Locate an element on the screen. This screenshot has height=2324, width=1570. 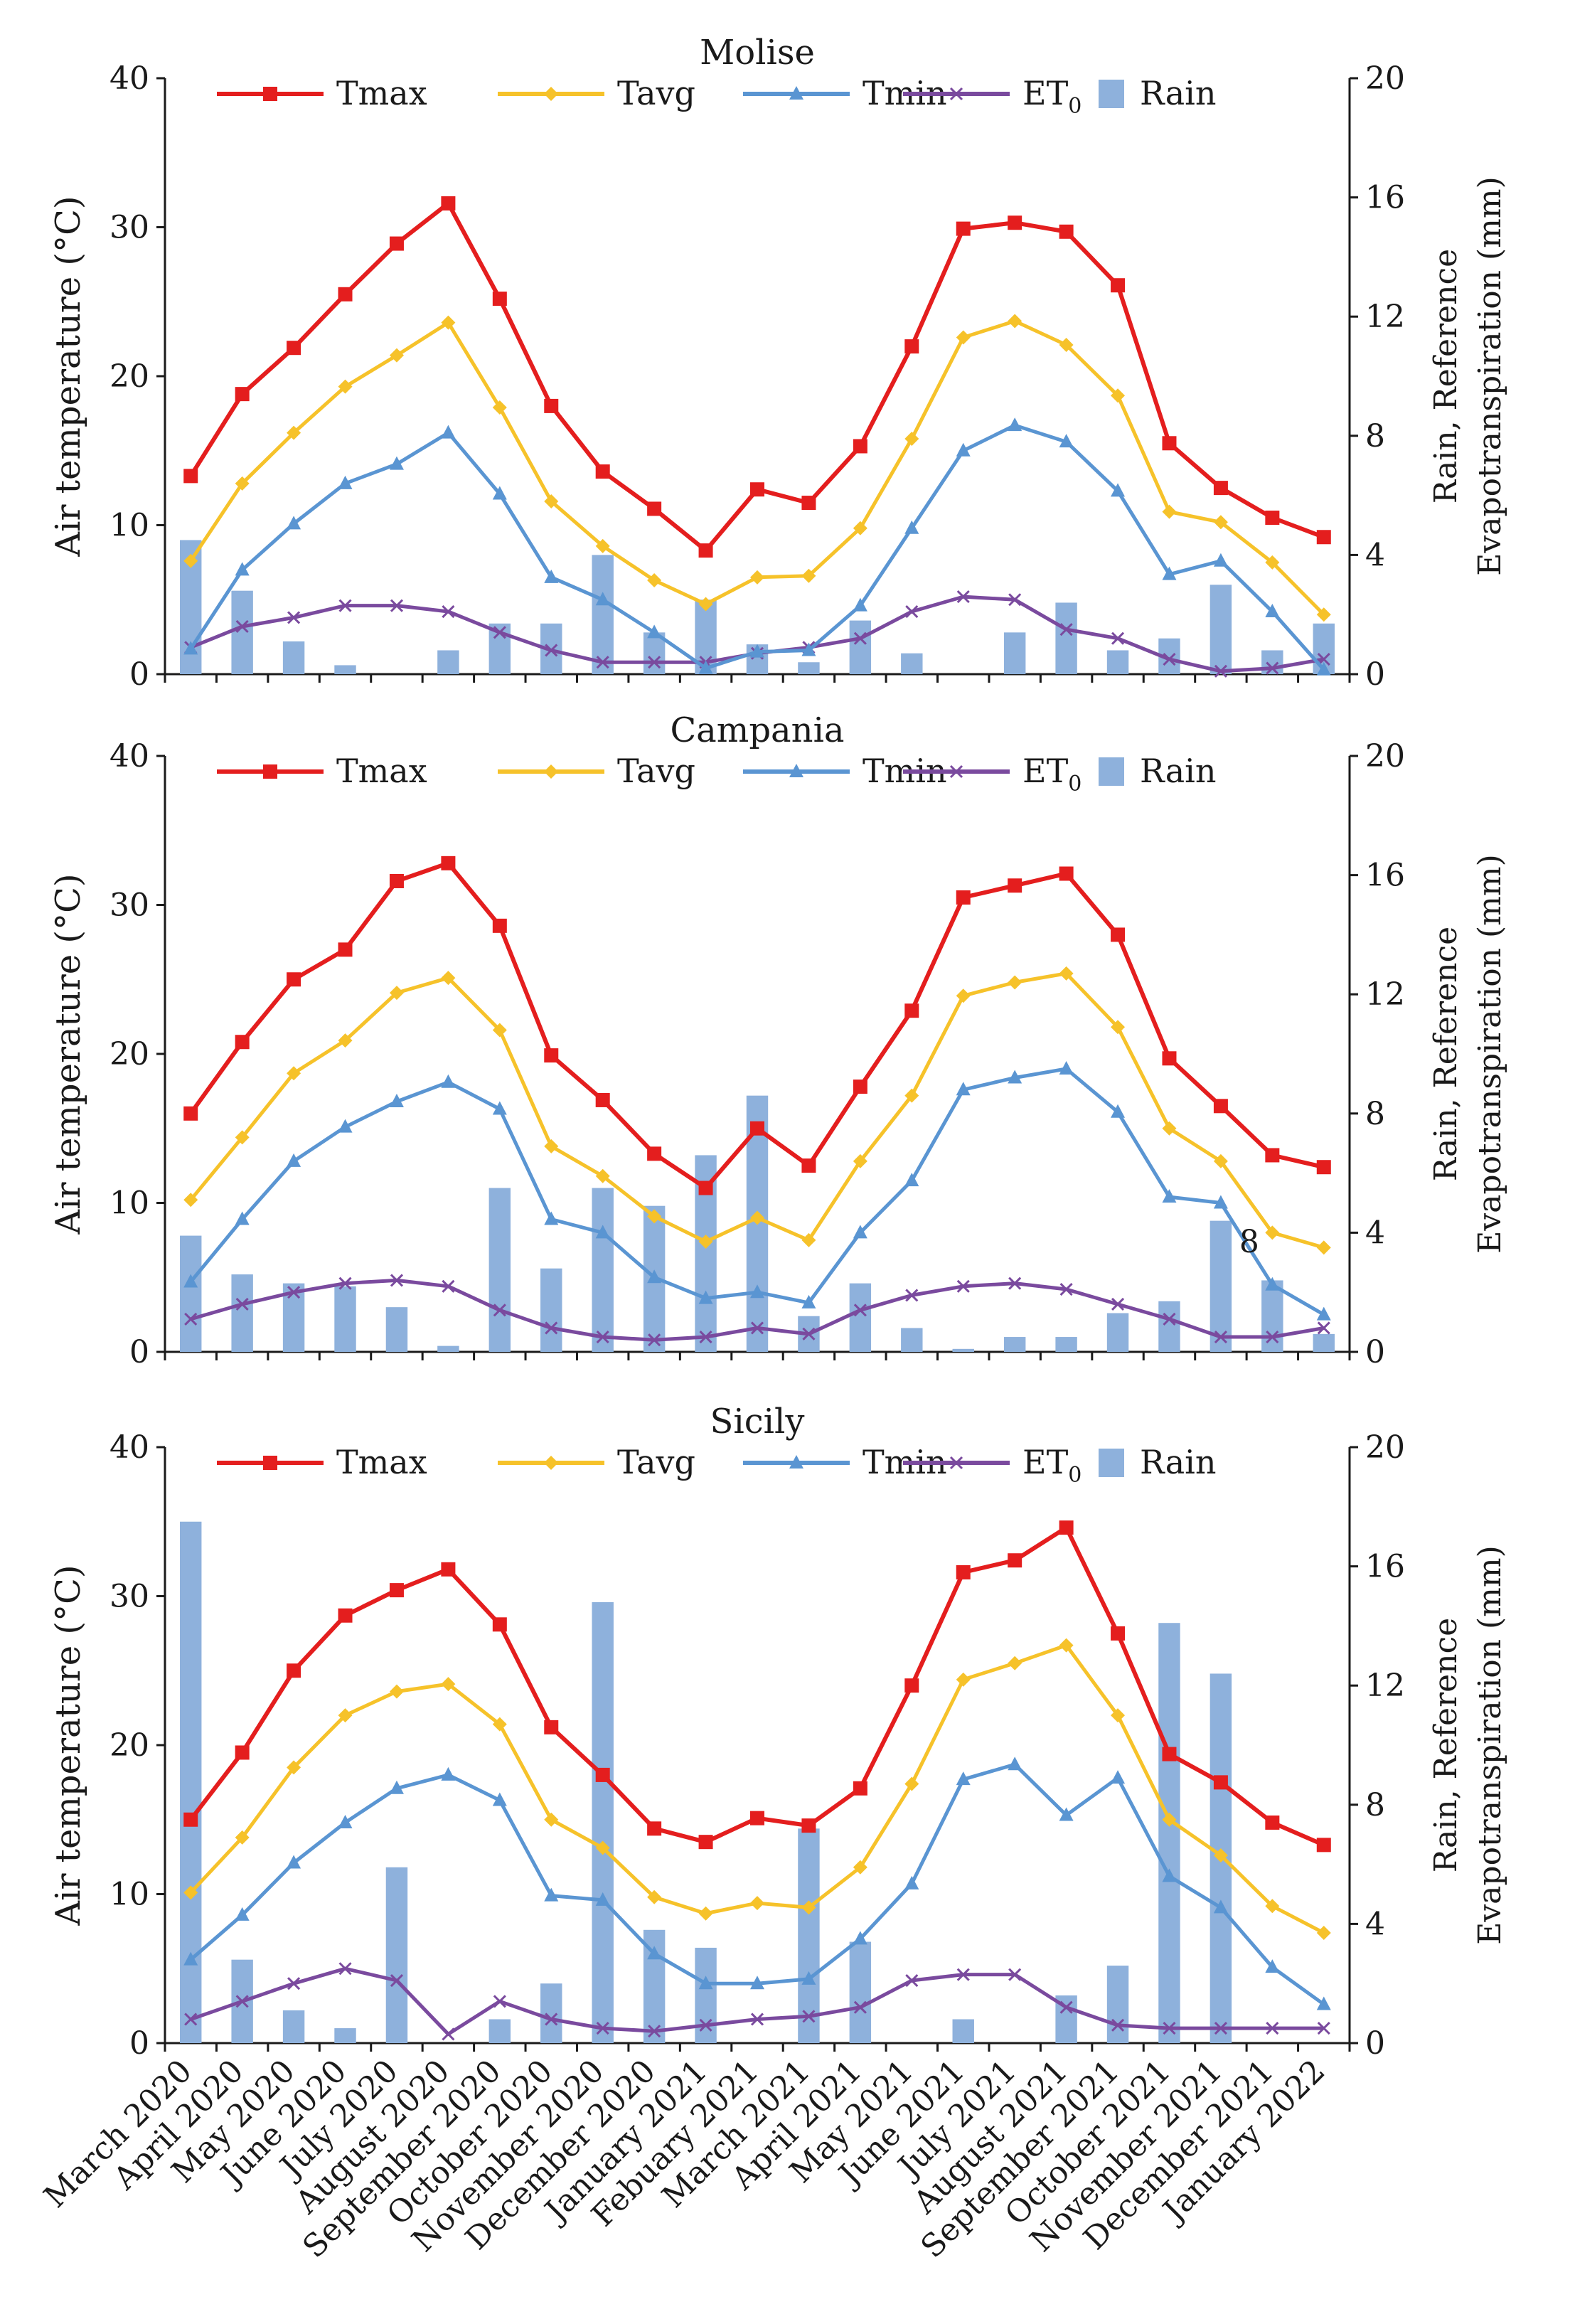
legend-label-tmax: Tmax is located at coordinates (381, 1462).